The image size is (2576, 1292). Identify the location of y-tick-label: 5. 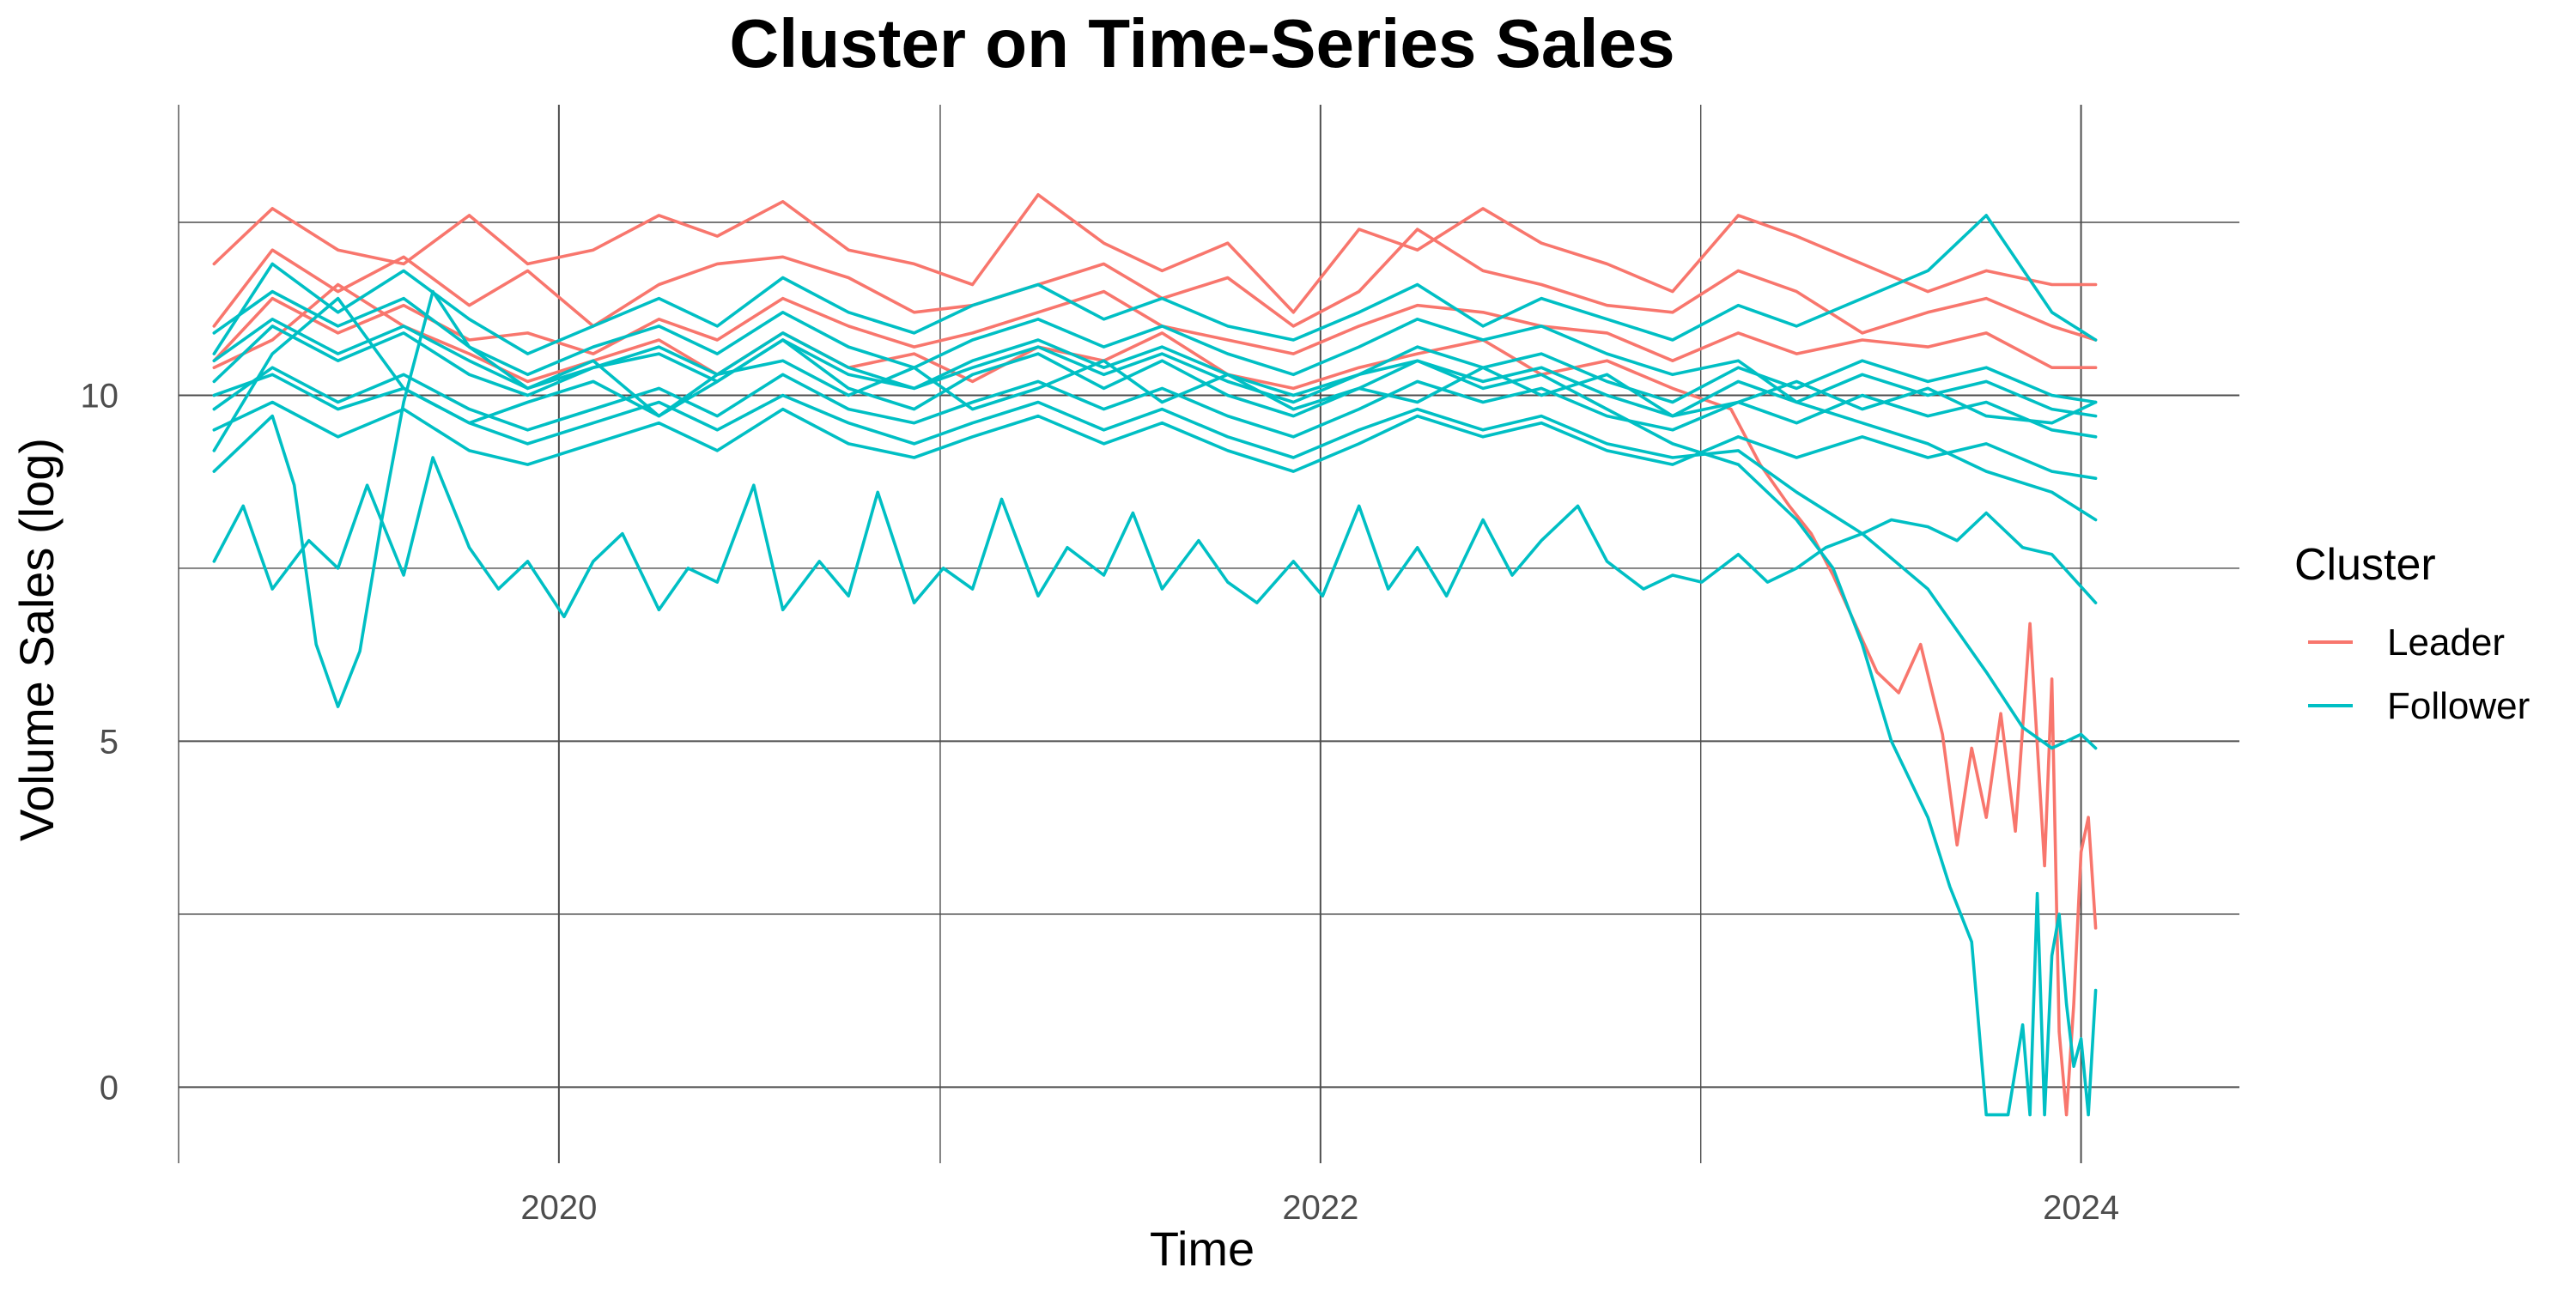
(109, 742).